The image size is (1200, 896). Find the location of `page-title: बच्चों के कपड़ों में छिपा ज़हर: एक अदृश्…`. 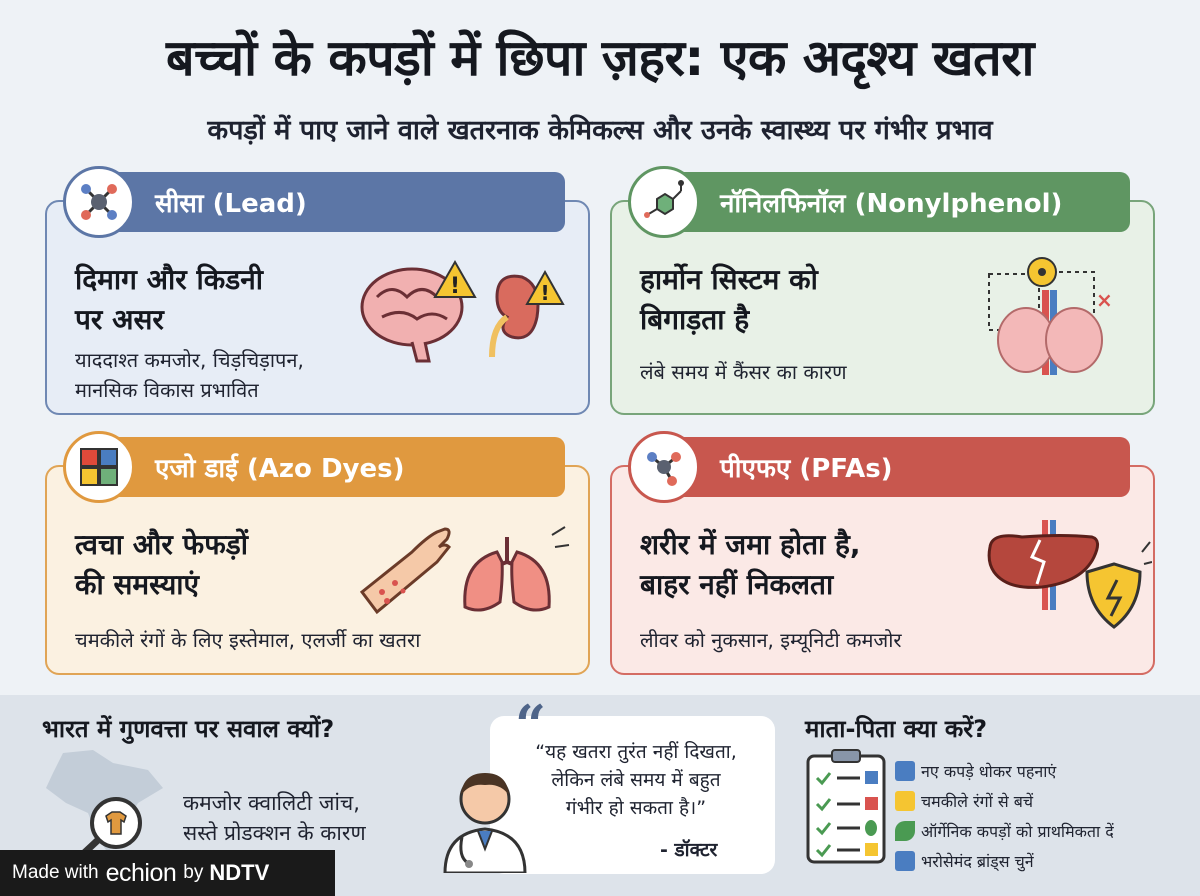

page-title: बच्चों के कपड़ों में छिपा ज़हर: एक अदृश्… is located at coordinates (600, 58).